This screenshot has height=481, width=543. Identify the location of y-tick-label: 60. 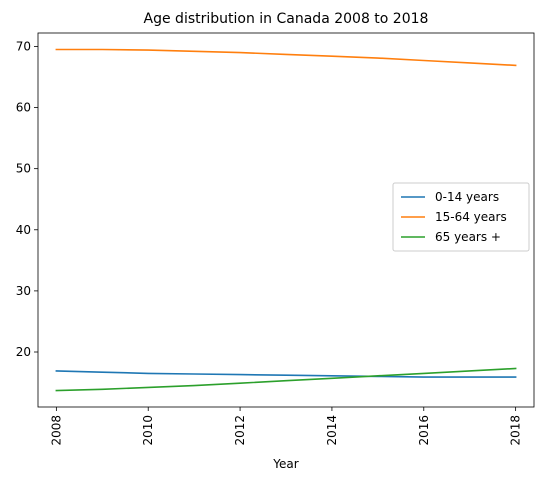
(23, 108).